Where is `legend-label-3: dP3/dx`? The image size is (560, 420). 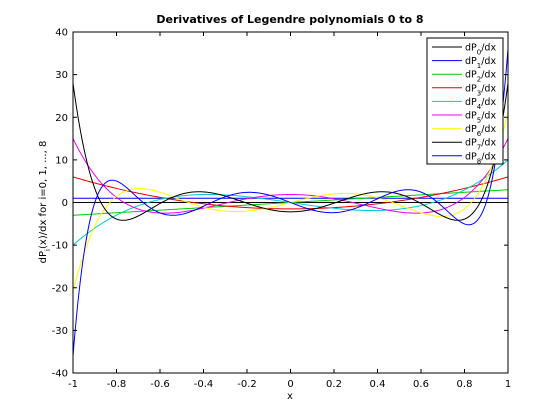 legend-label-3: dP3/dx is located at coordinates (480, 90).